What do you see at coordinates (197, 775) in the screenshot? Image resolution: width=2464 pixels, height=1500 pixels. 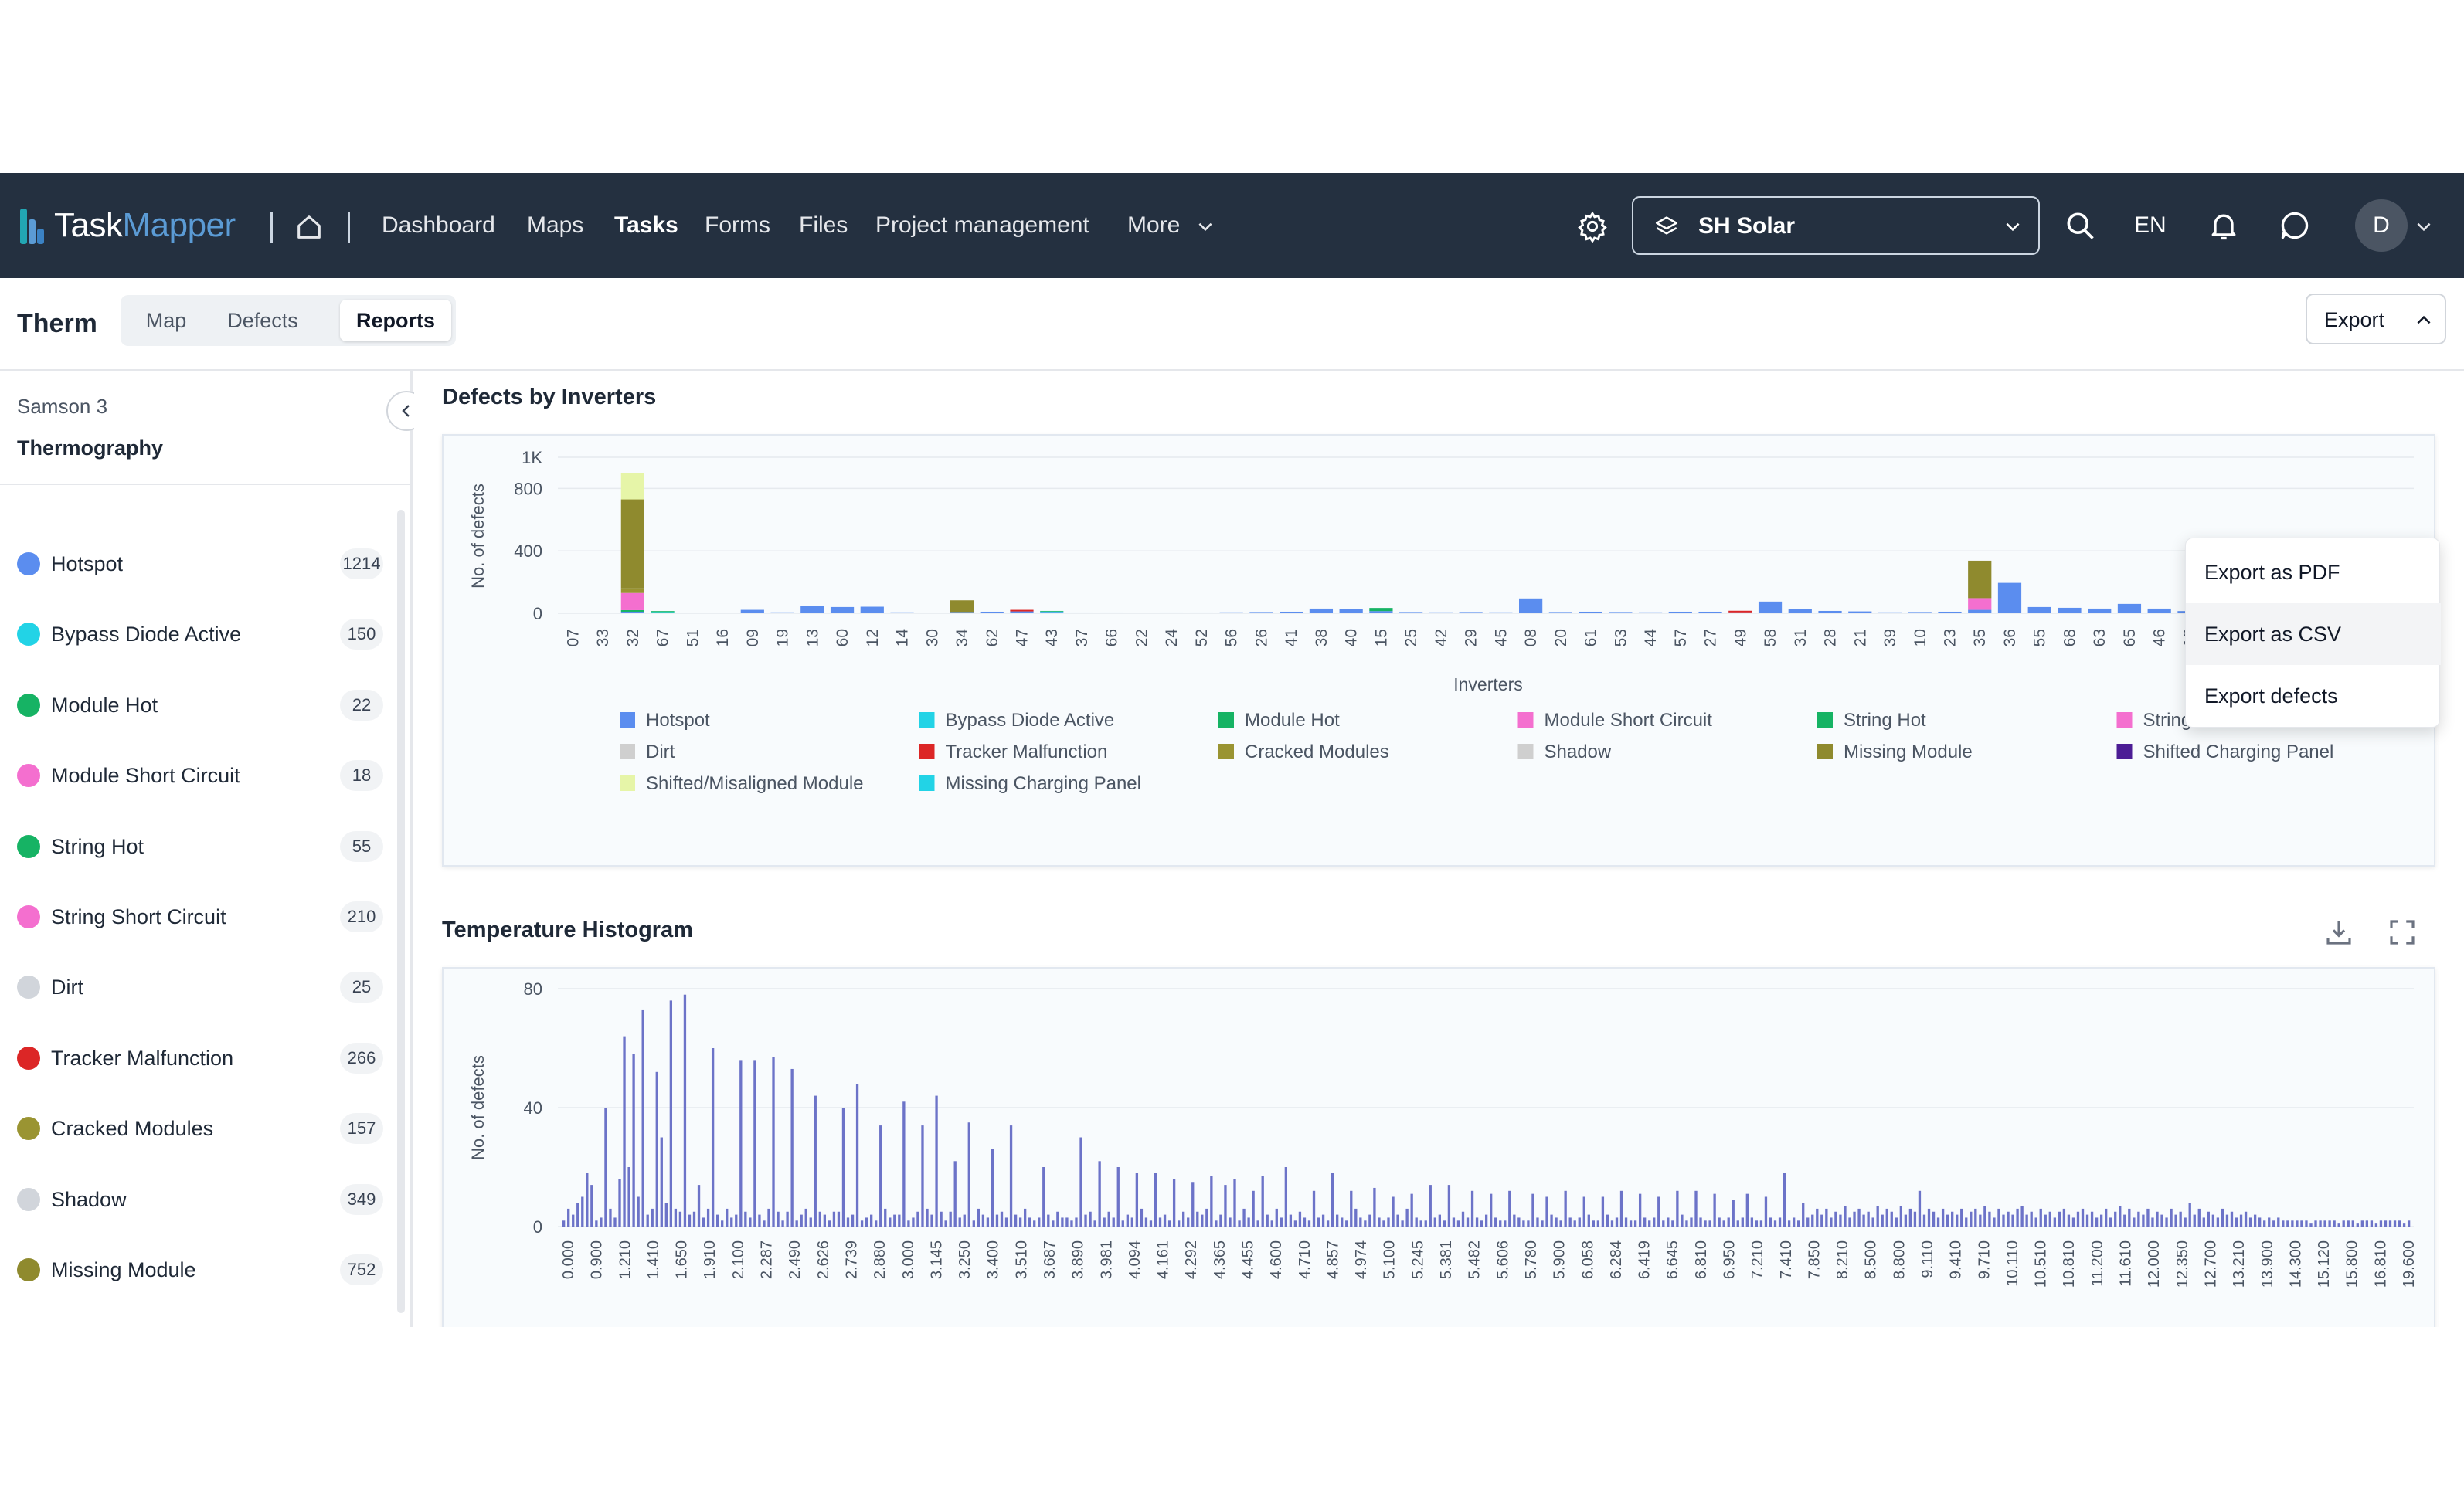 I see `defect-type-item: Module Short Circuit 18` at bounding box center [197, 775].